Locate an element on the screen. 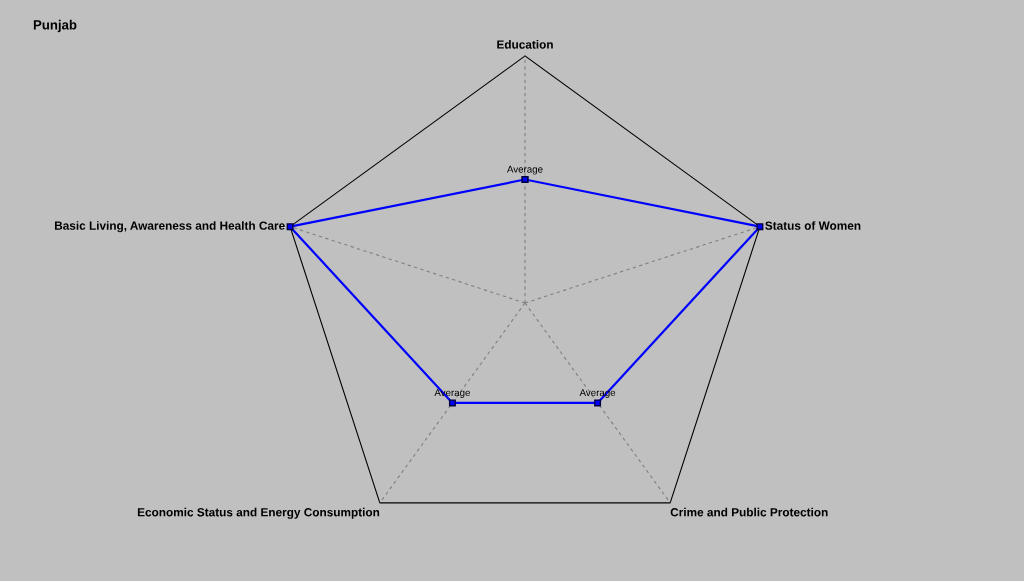 The width and height of the screenshot is (1024, 581). spoke-label: Economic Status and Energy Consumption is located at coordinates (258, 513).